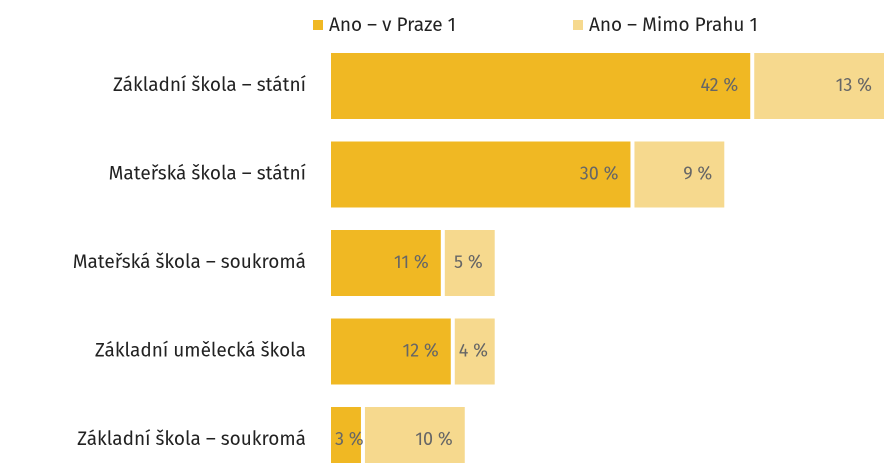 The width and height of the screenshot is (886, 463). What do you see at coordinates (434, 439) in the screenshot?
I see `value-label: 10 %` at bounding box center [434, 439].